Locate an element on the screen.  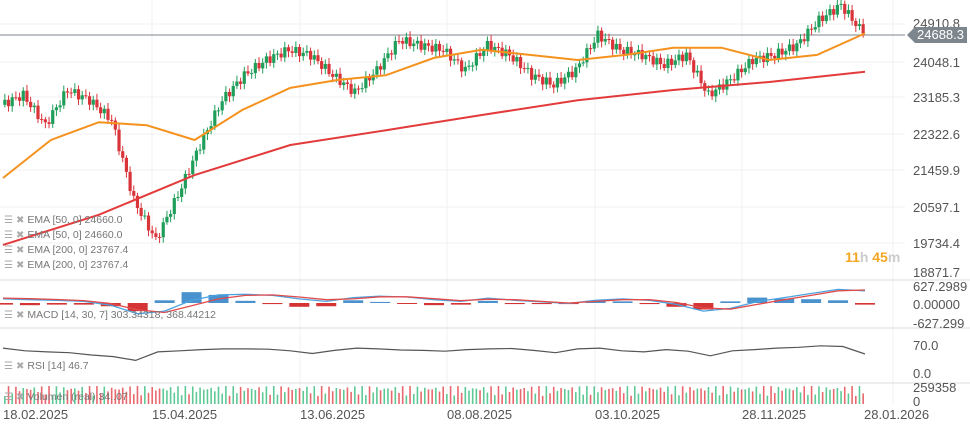
x-tick: 03.10.2025 is located at coordinates (628, 414).